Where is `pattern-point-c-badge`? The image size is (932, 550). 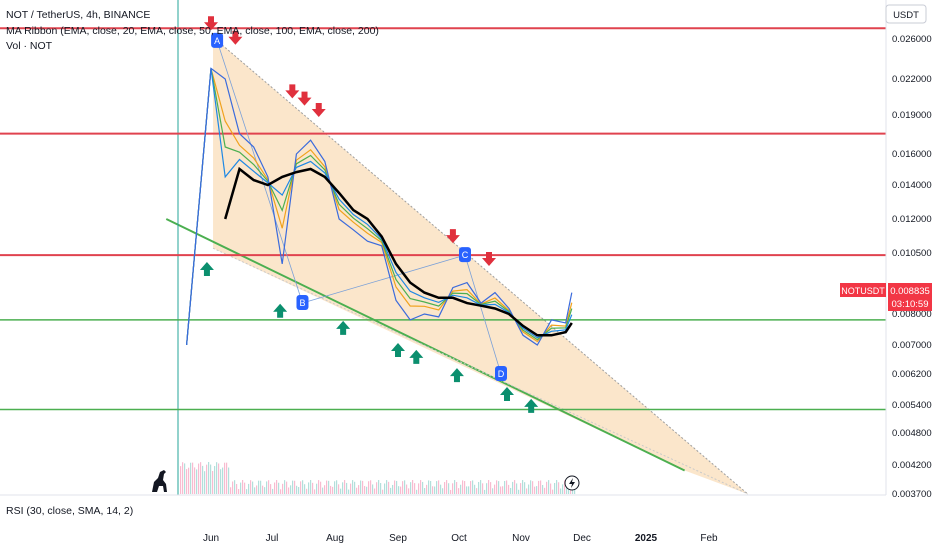
pattern-point-c-badge is located at coordinates (465, 255).